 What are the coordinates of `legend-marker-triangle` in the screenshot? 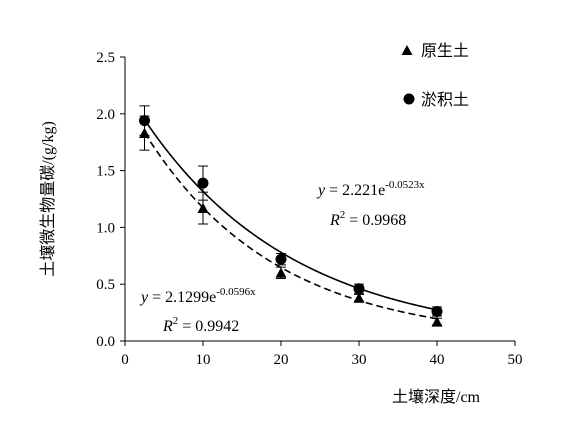 It's located at (407, 50).